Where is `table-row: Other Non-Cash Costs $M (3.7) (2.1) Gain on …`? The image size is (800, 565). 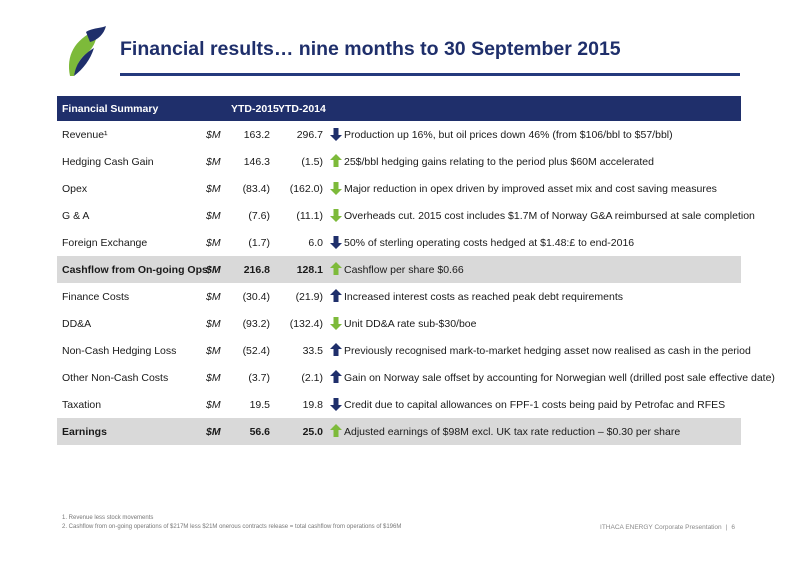 table-row: Other Non-Cash Costs $M (3.7) (2.1) Gain on … is located at coordinates (416, 377).